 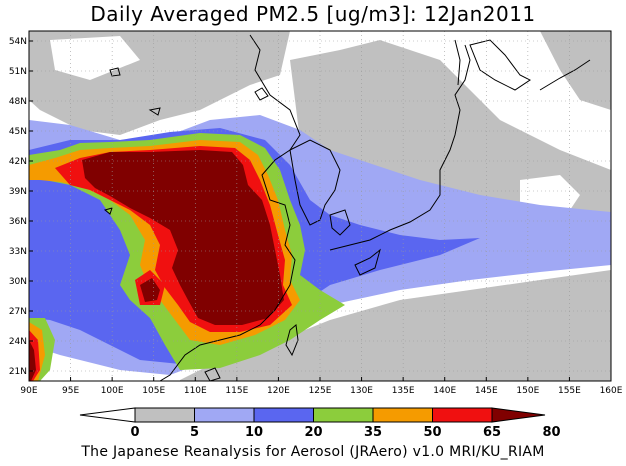 What do you see at coordinates (611, 391) in the screenshot?
I see `x-tick-label: 160E` at bounding box center [611, 391].